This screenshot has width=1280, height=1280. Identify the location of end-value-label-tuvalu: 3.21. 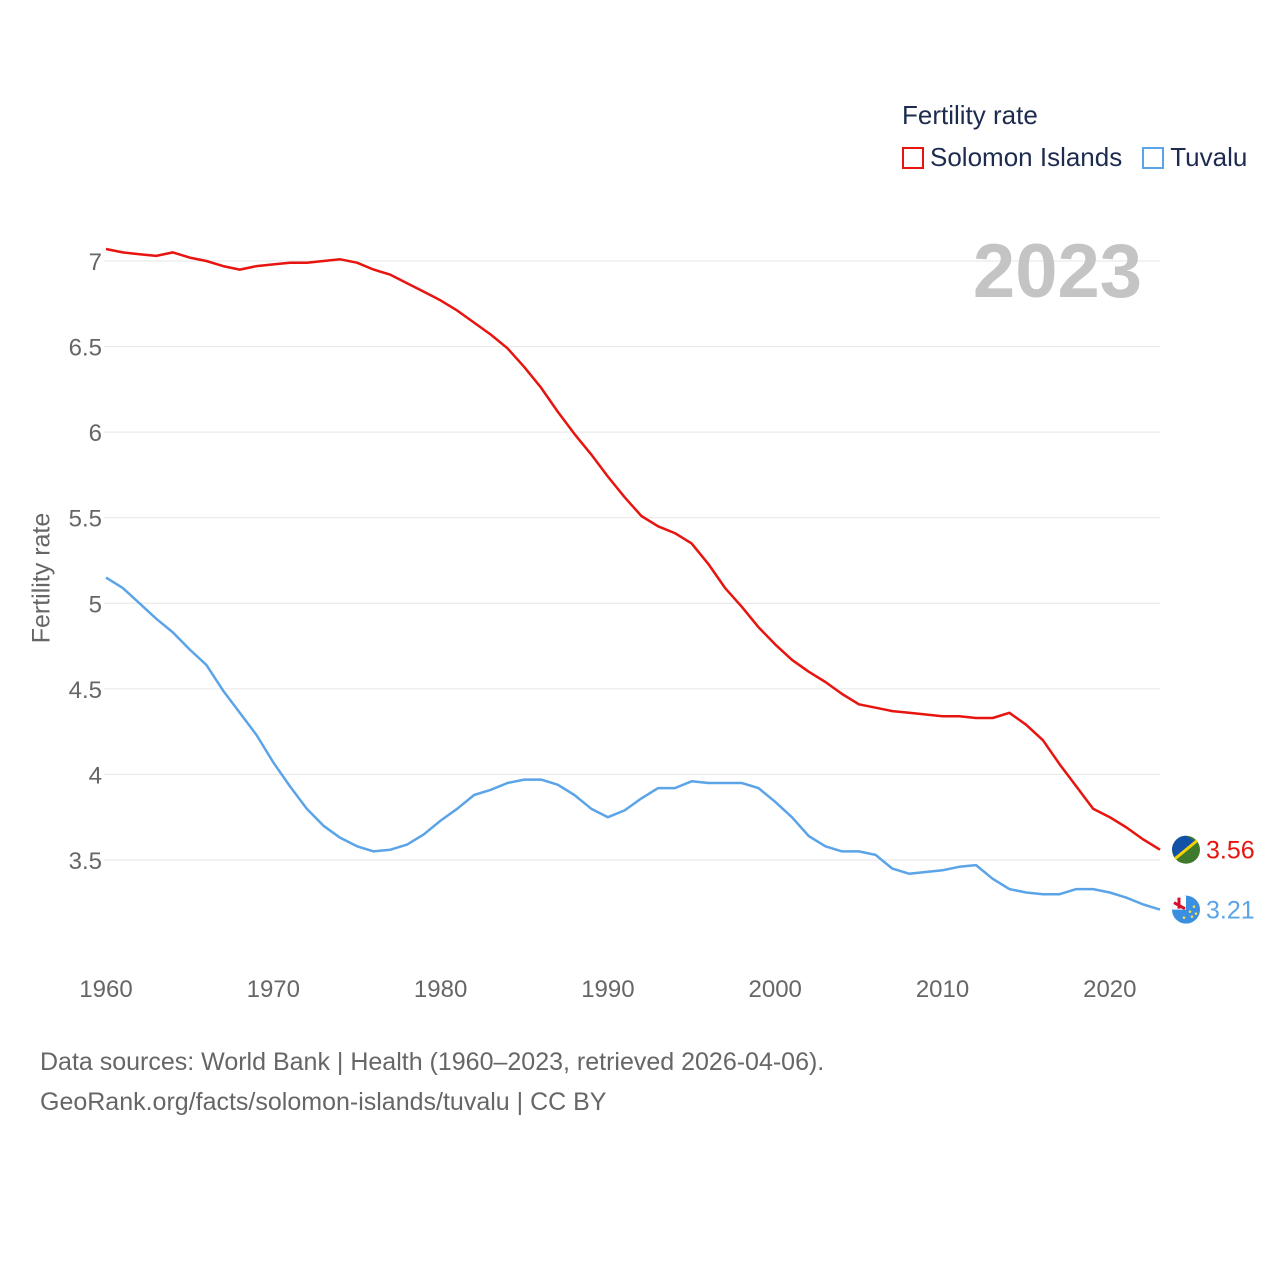
(1230, 911).